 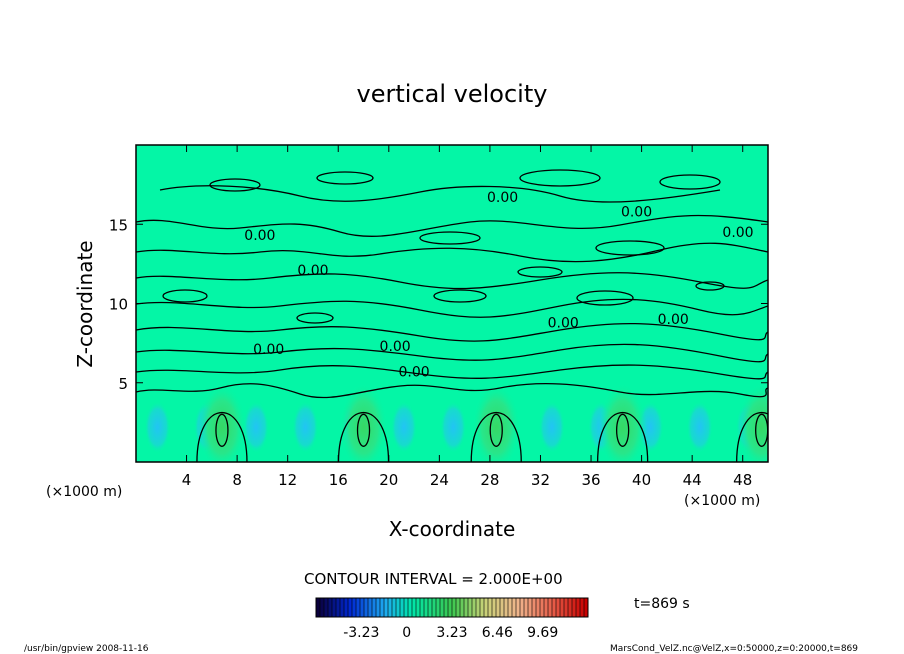 I want to click on chart-title: vertical velocity, so click(x=452, y=94).